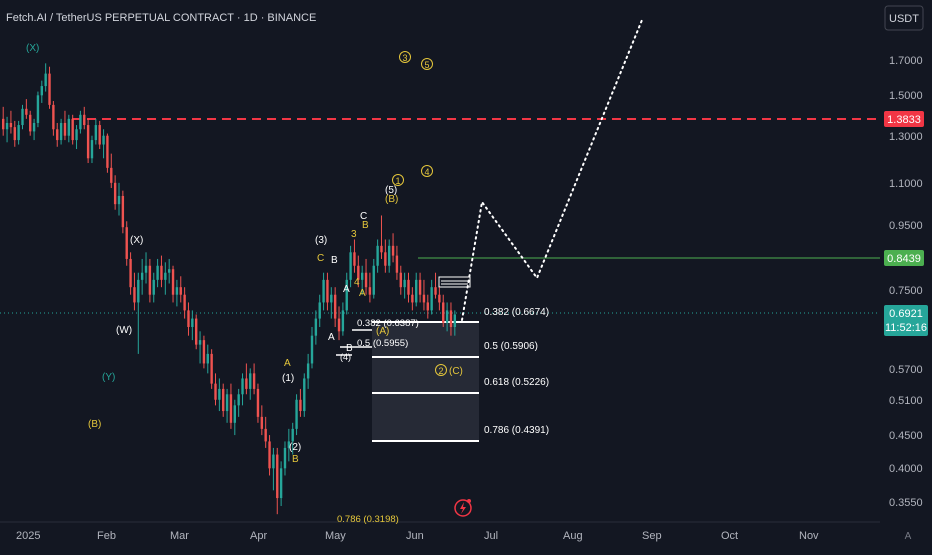 This screenshot has width=932, height=555. What do you see at coordinates (94, 424) in the screenshot?
I see `wave-label: (B)` at bounding box center [94, 424].